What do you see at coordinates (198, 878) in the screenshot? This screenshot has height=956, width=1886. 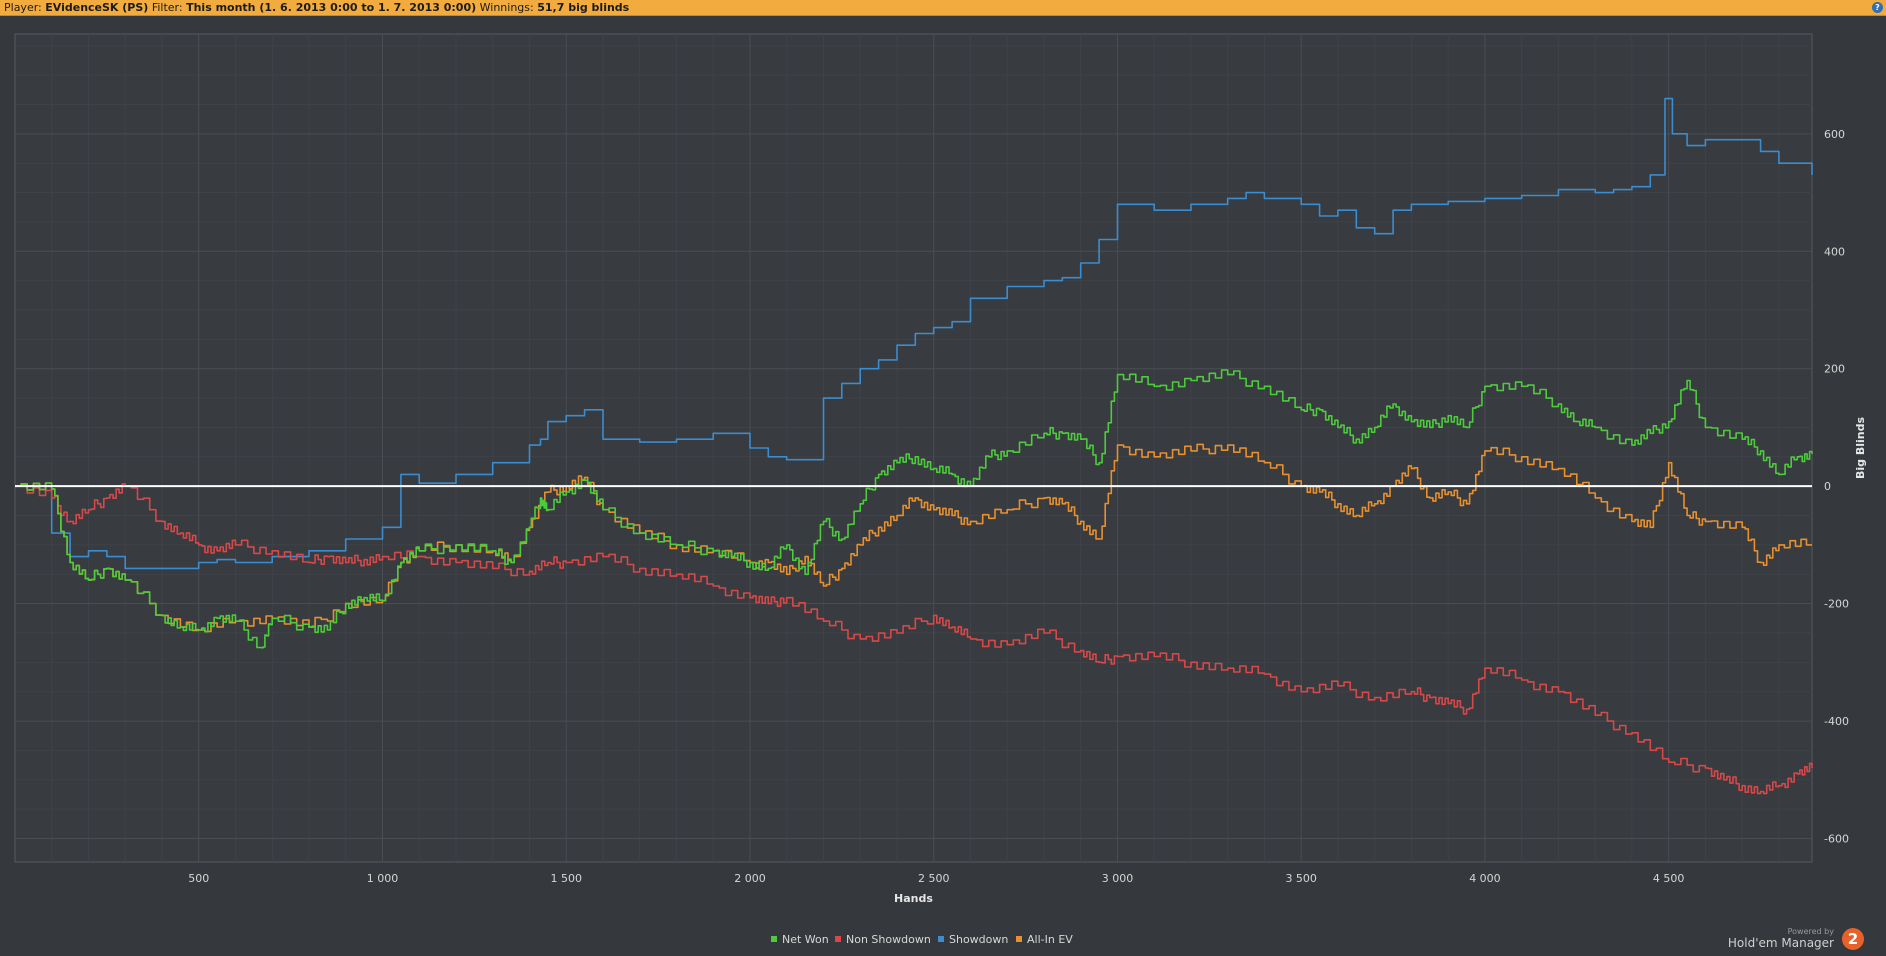 I see `x-tick-label: 500` at bounding box center [198, 878].